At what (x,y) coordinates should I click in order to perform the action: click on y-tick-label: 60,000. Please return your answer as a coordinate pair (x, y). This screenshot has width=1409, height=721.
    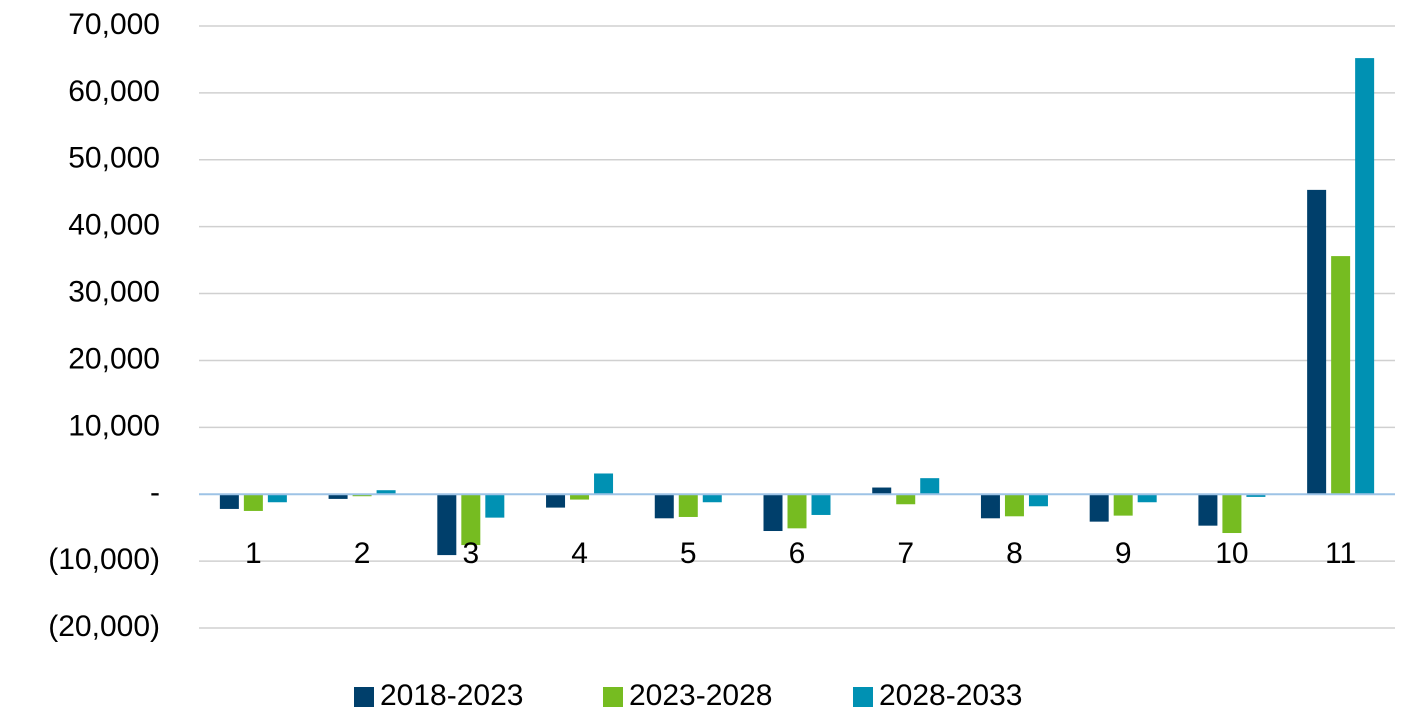
    Looking at the image, I should click on (114, 91).